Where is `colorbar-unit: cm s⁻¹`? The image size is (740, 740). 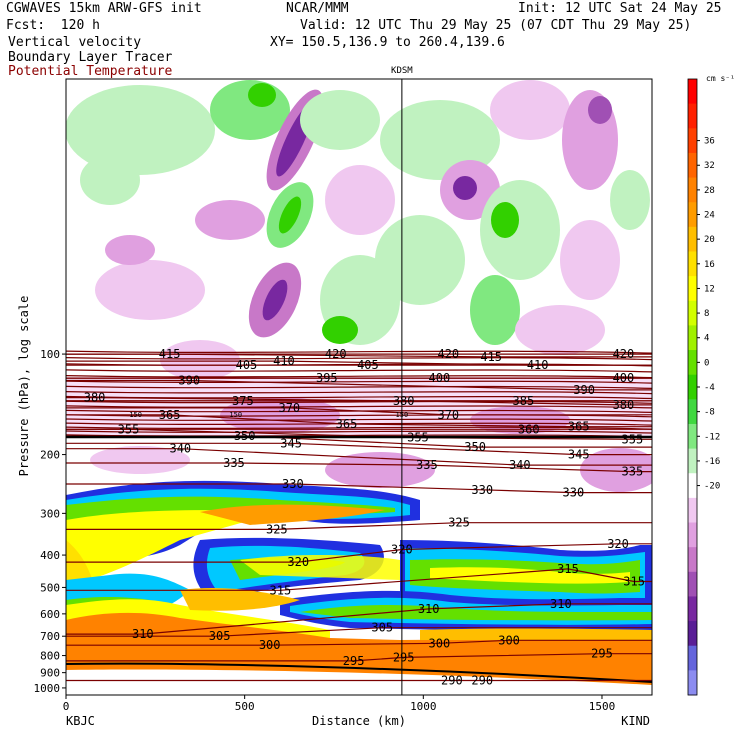 colorbar-unit: cm s⁻¹ is located at coordinates (720, 78).